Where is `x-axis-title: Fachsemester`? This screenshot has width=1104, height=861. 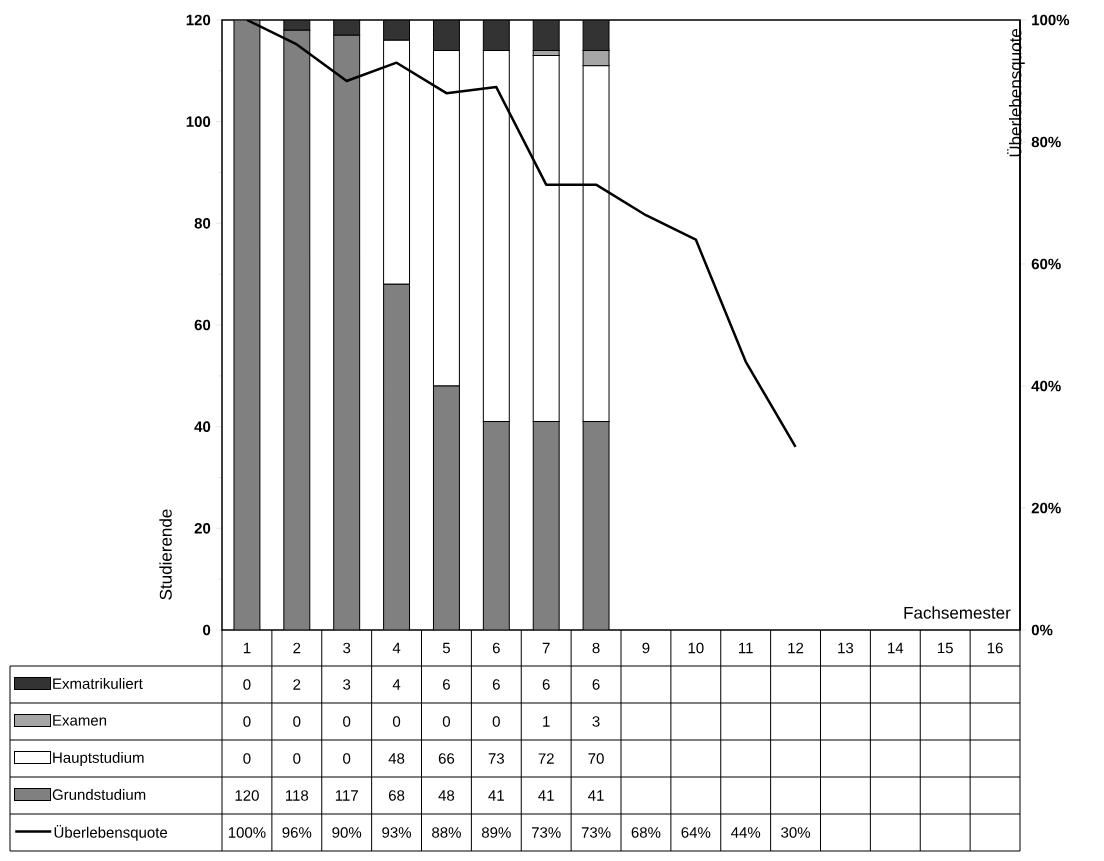
x-axis-title: Fachsemester is located at coordinates (957, 612).